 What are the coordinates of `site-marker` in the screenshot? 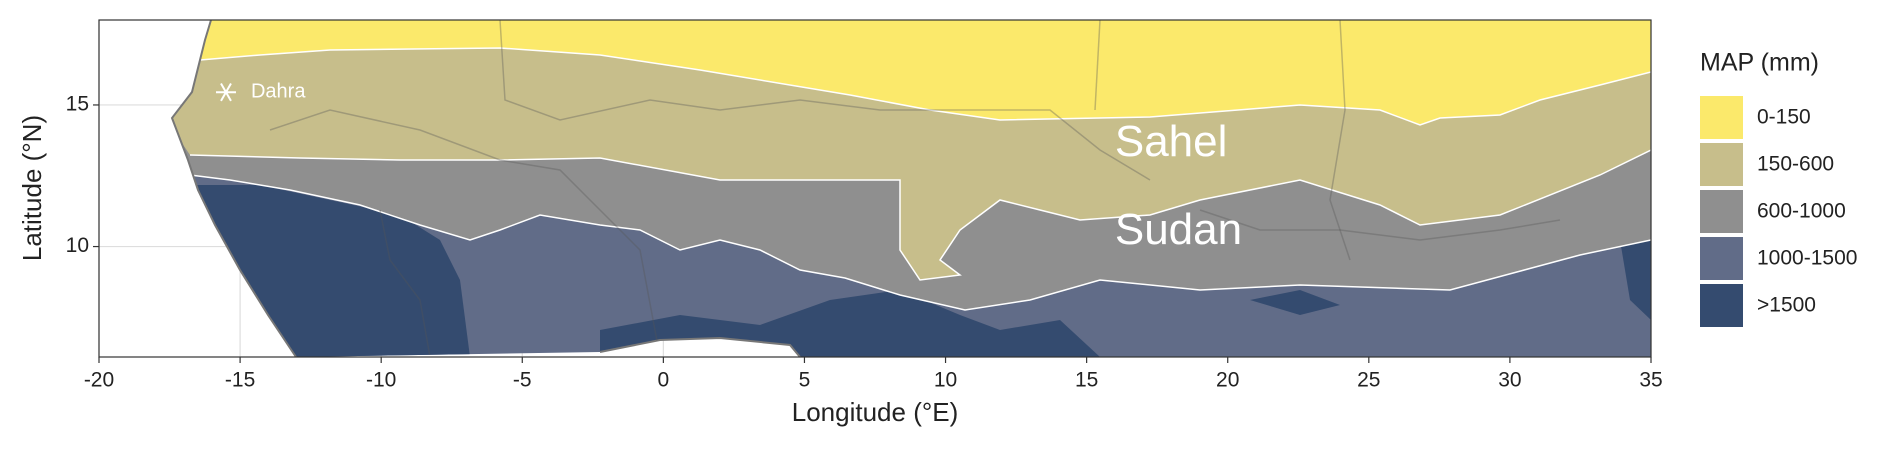 It's located at (225, 92).